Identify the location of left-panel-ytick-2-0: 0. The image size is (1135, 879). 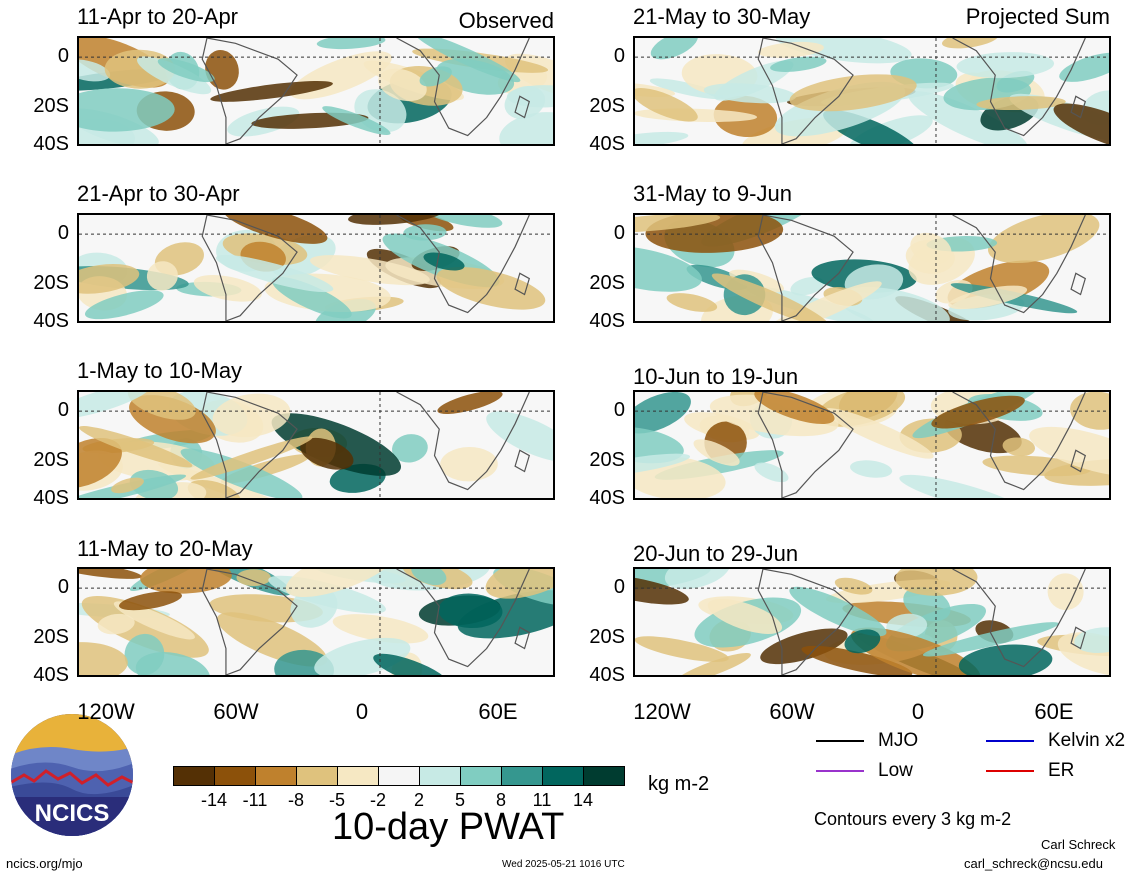
(63, 409).